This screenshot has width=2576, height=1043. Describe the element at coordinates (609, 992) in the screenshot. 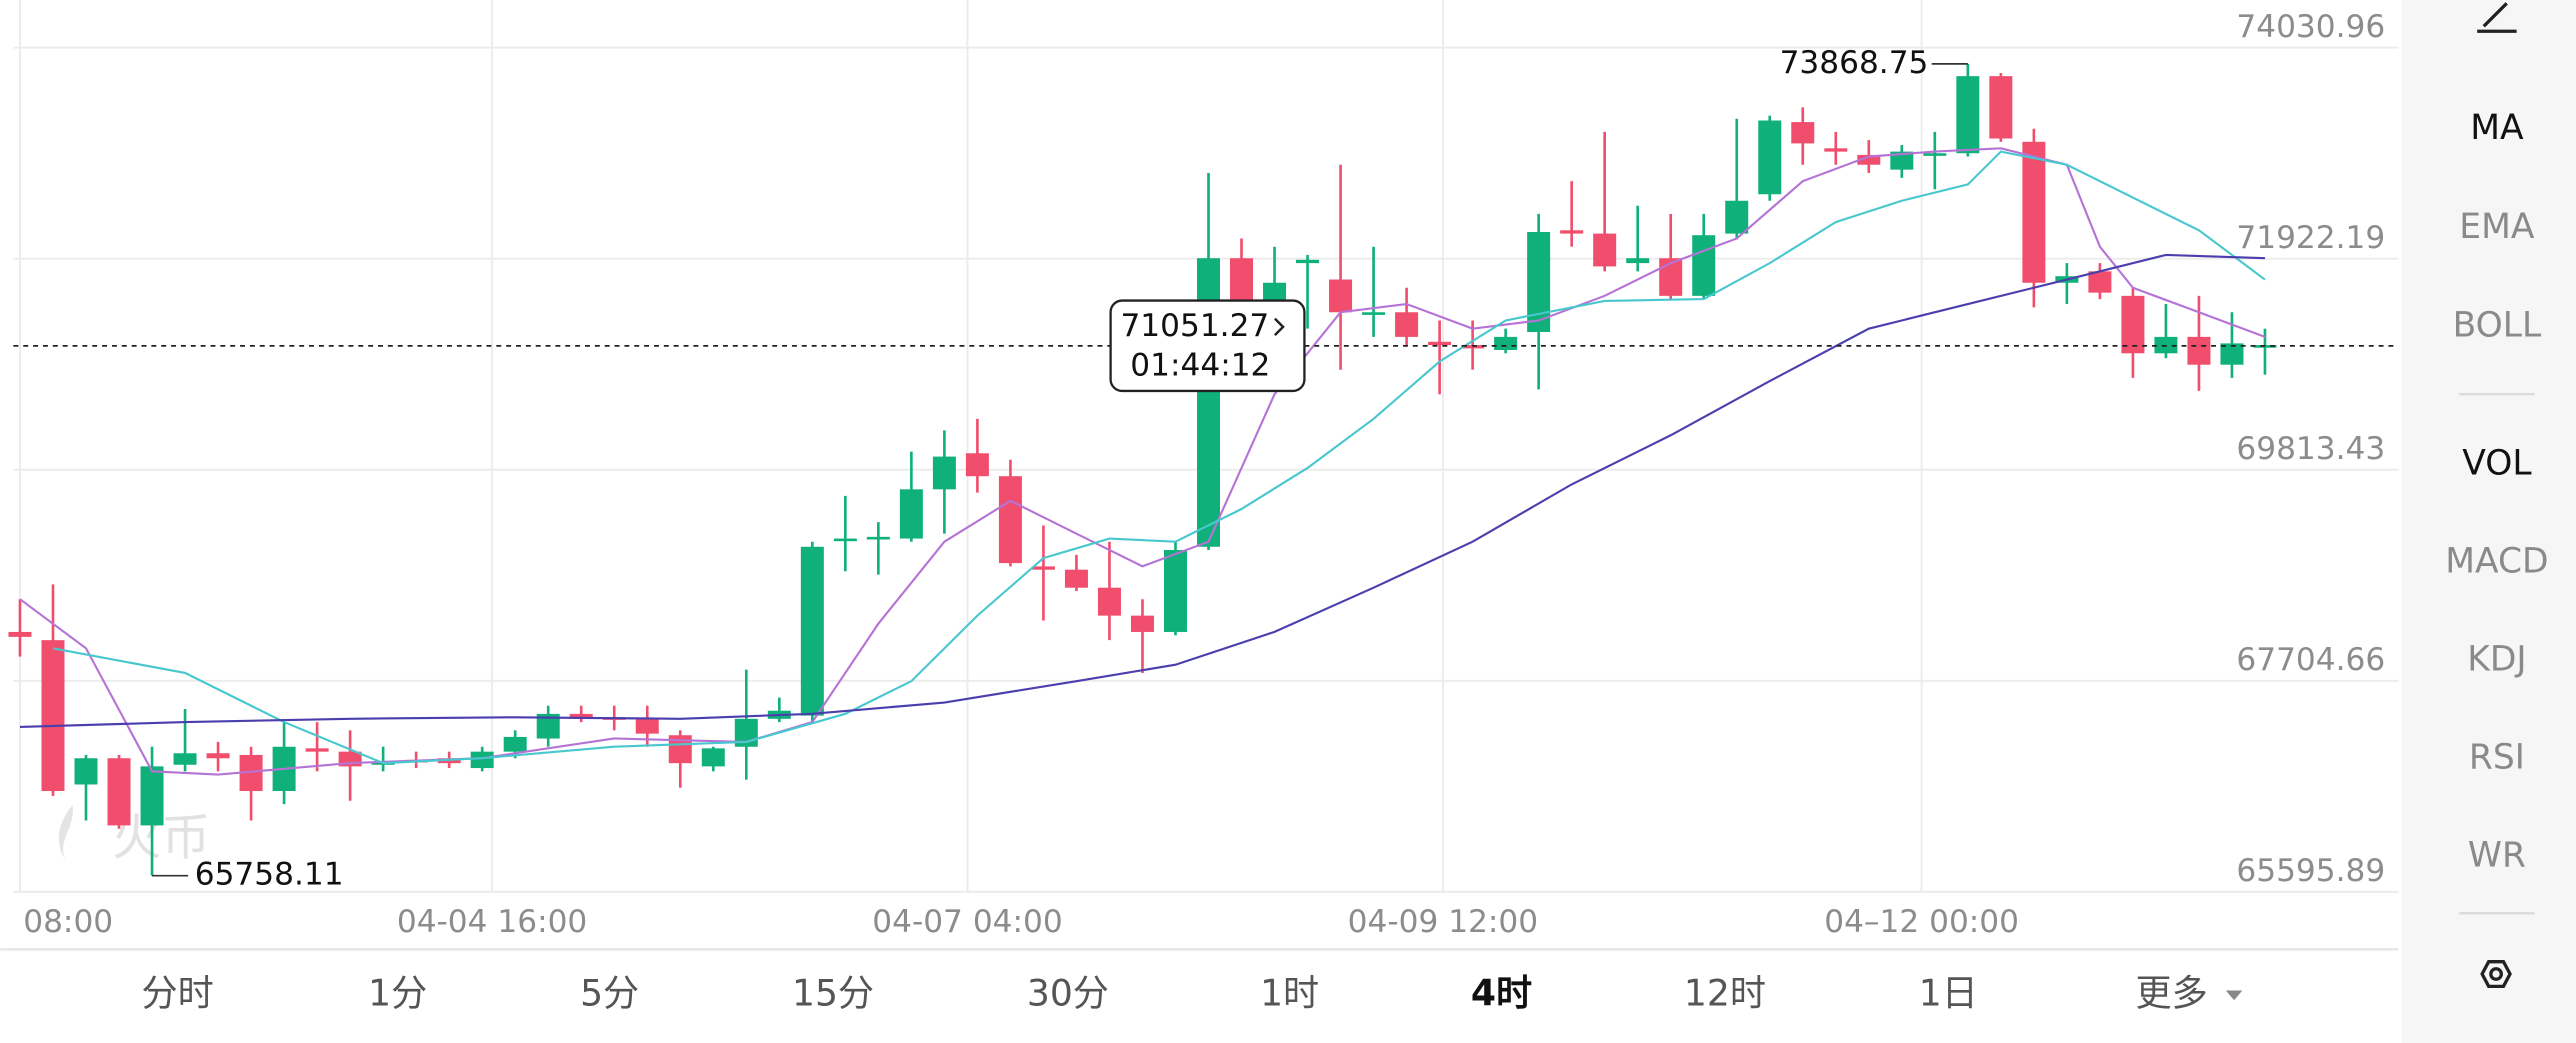

I see `interval-tab: 5分` at that location.